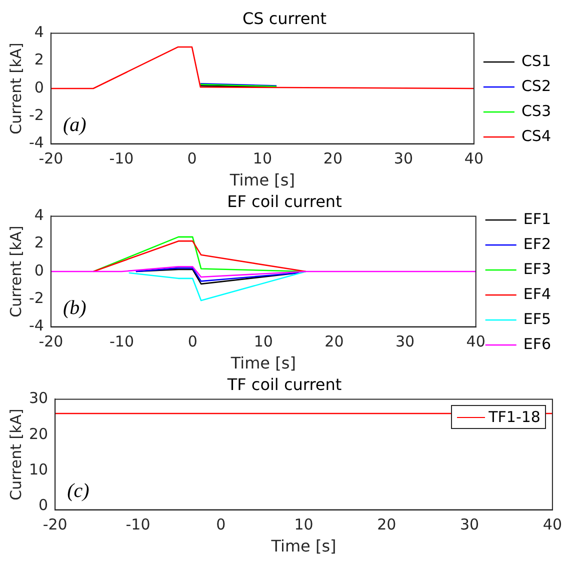 This screenshot has height=571, width=573. What do you see at coordinates (74, 125) in the screenshot?
I see `annotation: (a)` at bounding box center [74, 125].